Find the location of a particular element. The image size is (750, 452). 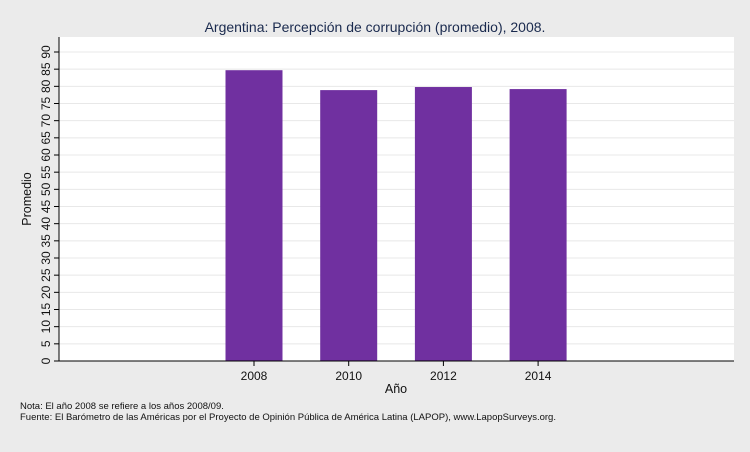

y-tick-label: 75 is located at coordinates (46, 104).